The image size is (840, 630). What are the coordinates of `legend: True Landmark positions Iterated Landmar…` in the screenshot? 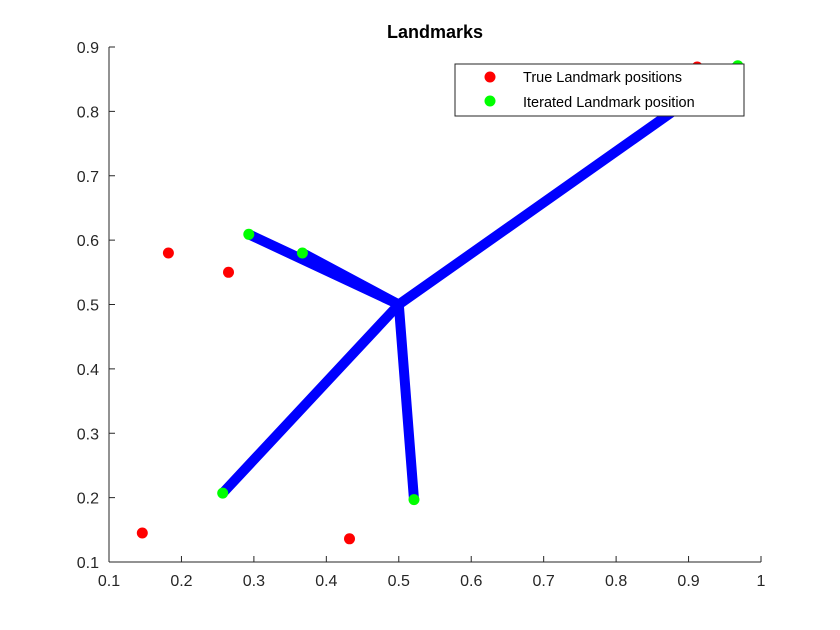 It's located at (599, 90).